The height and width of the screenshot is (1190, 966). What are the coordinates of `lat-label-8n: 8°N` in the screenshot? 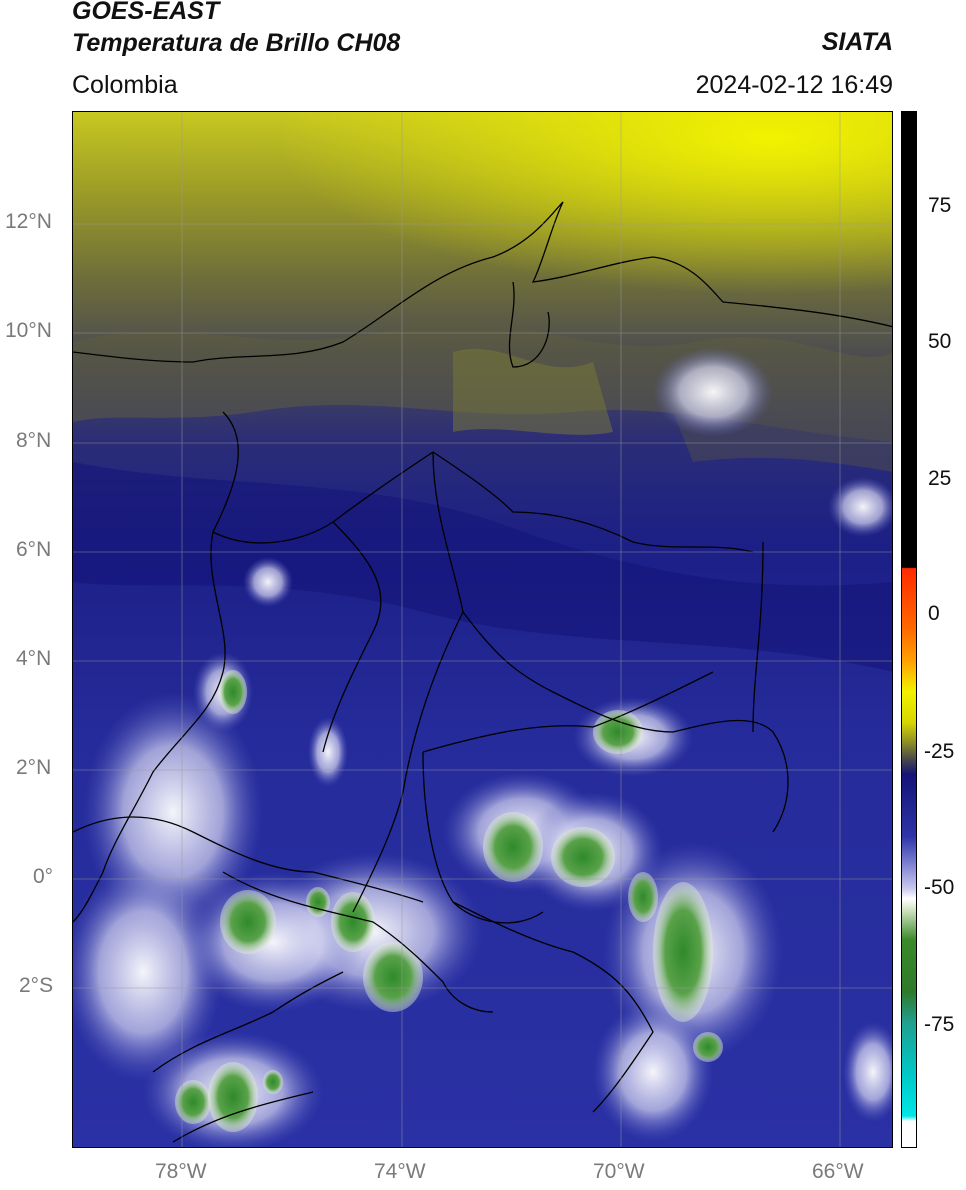 It's located at (34, 440).